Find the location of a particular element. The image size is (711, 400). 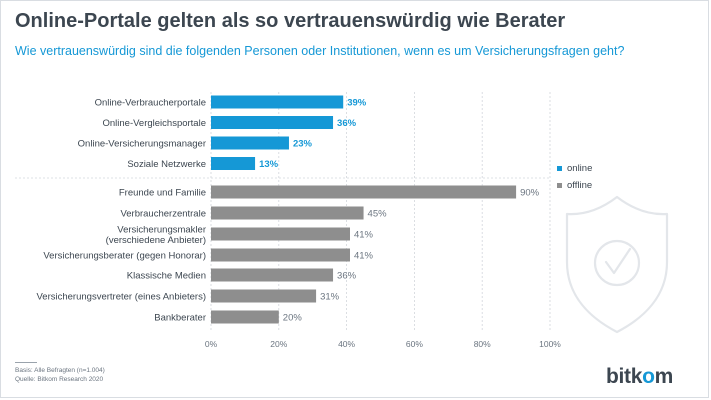

category-label: Freunde und Familie is located at coordinates (162, 193).